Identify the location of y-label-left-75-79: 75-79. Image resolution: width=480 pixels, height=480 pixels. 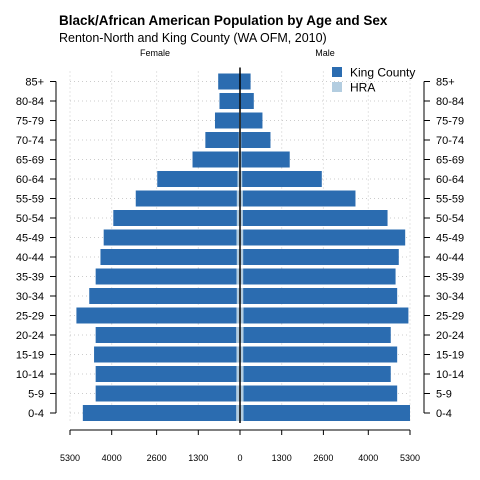
(30, 122).